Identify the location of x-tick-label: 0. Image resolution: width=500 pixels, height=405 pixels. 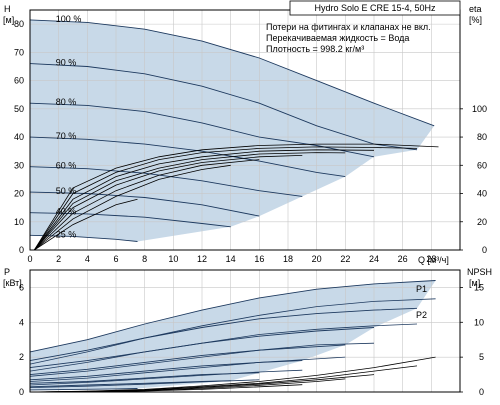
(29, 259).